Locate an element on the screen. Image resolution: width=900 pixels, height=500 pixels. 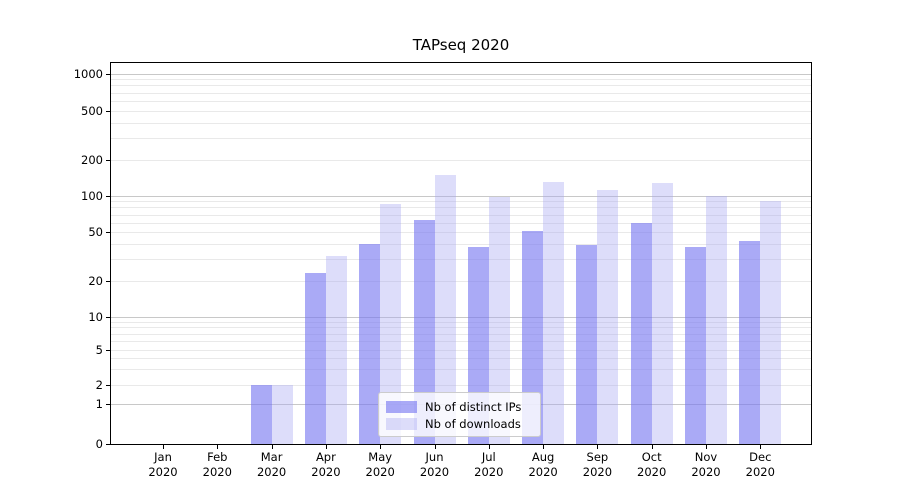
legend-label-downloads: Nb of downloads is located at coordinates (473, 423).